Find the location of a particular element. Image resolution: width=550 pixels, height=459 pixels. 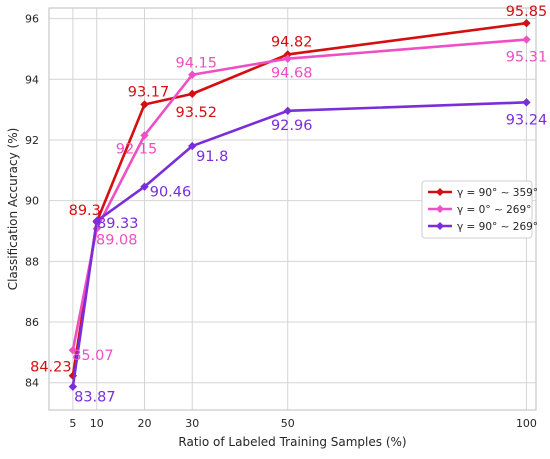

data-label: 90.46 is located at coordinates (171, 193).